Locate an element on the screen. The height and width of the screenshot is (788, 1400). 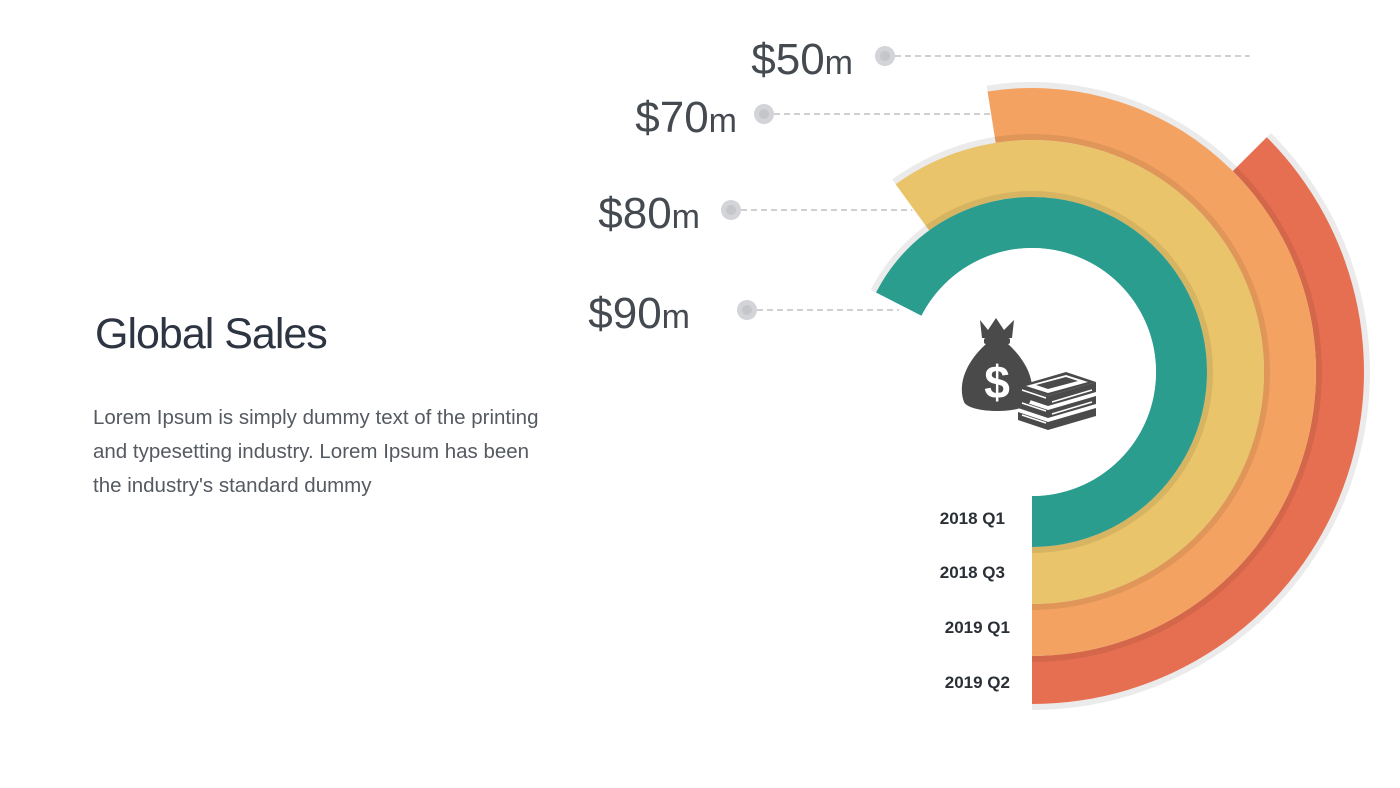
value-label: $90m is located at coordinates (639, 313).